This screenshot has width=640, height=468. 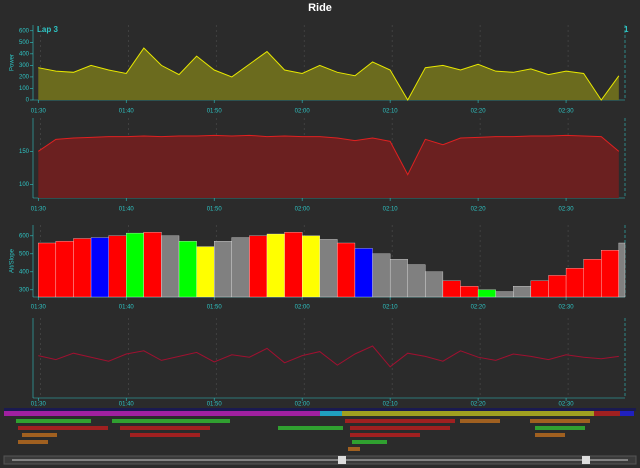 What do you see at coordinates (320, 460) in the screenshot?
I see `time-slider` at bounding box center [320, 460].